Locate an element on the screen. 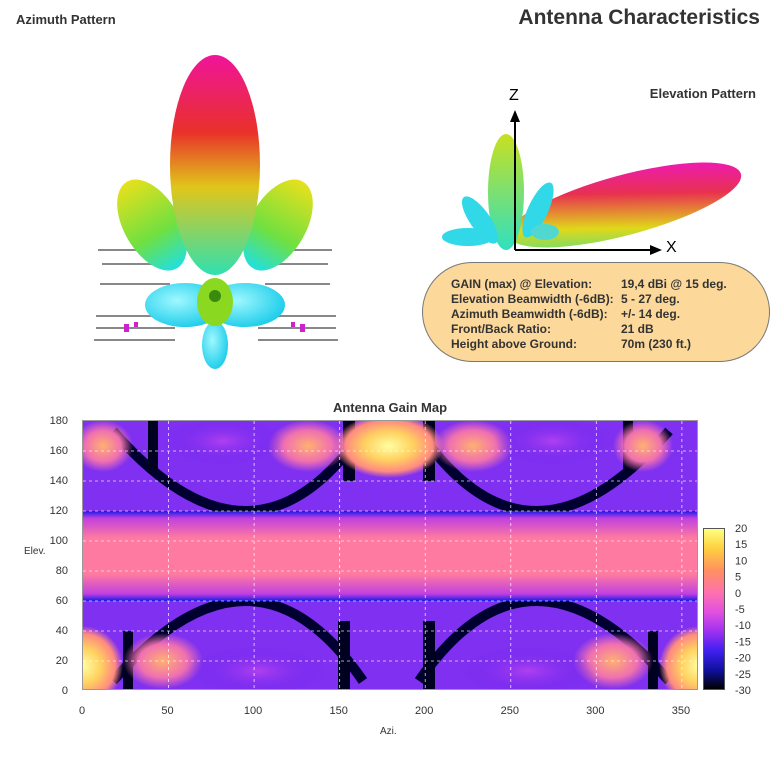 Image resolution: width=780 pixels, height=760 pixels. y-tick-label: 180 is located at coordinates (59, 421).